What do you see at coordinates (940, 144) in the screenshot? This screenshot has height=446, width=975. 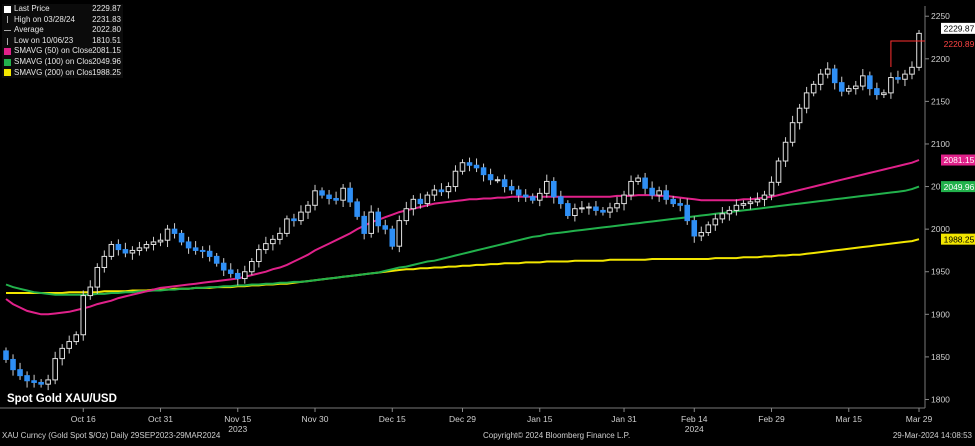 I see `y-tick-label: 2100` at bounding box center [940, 144].